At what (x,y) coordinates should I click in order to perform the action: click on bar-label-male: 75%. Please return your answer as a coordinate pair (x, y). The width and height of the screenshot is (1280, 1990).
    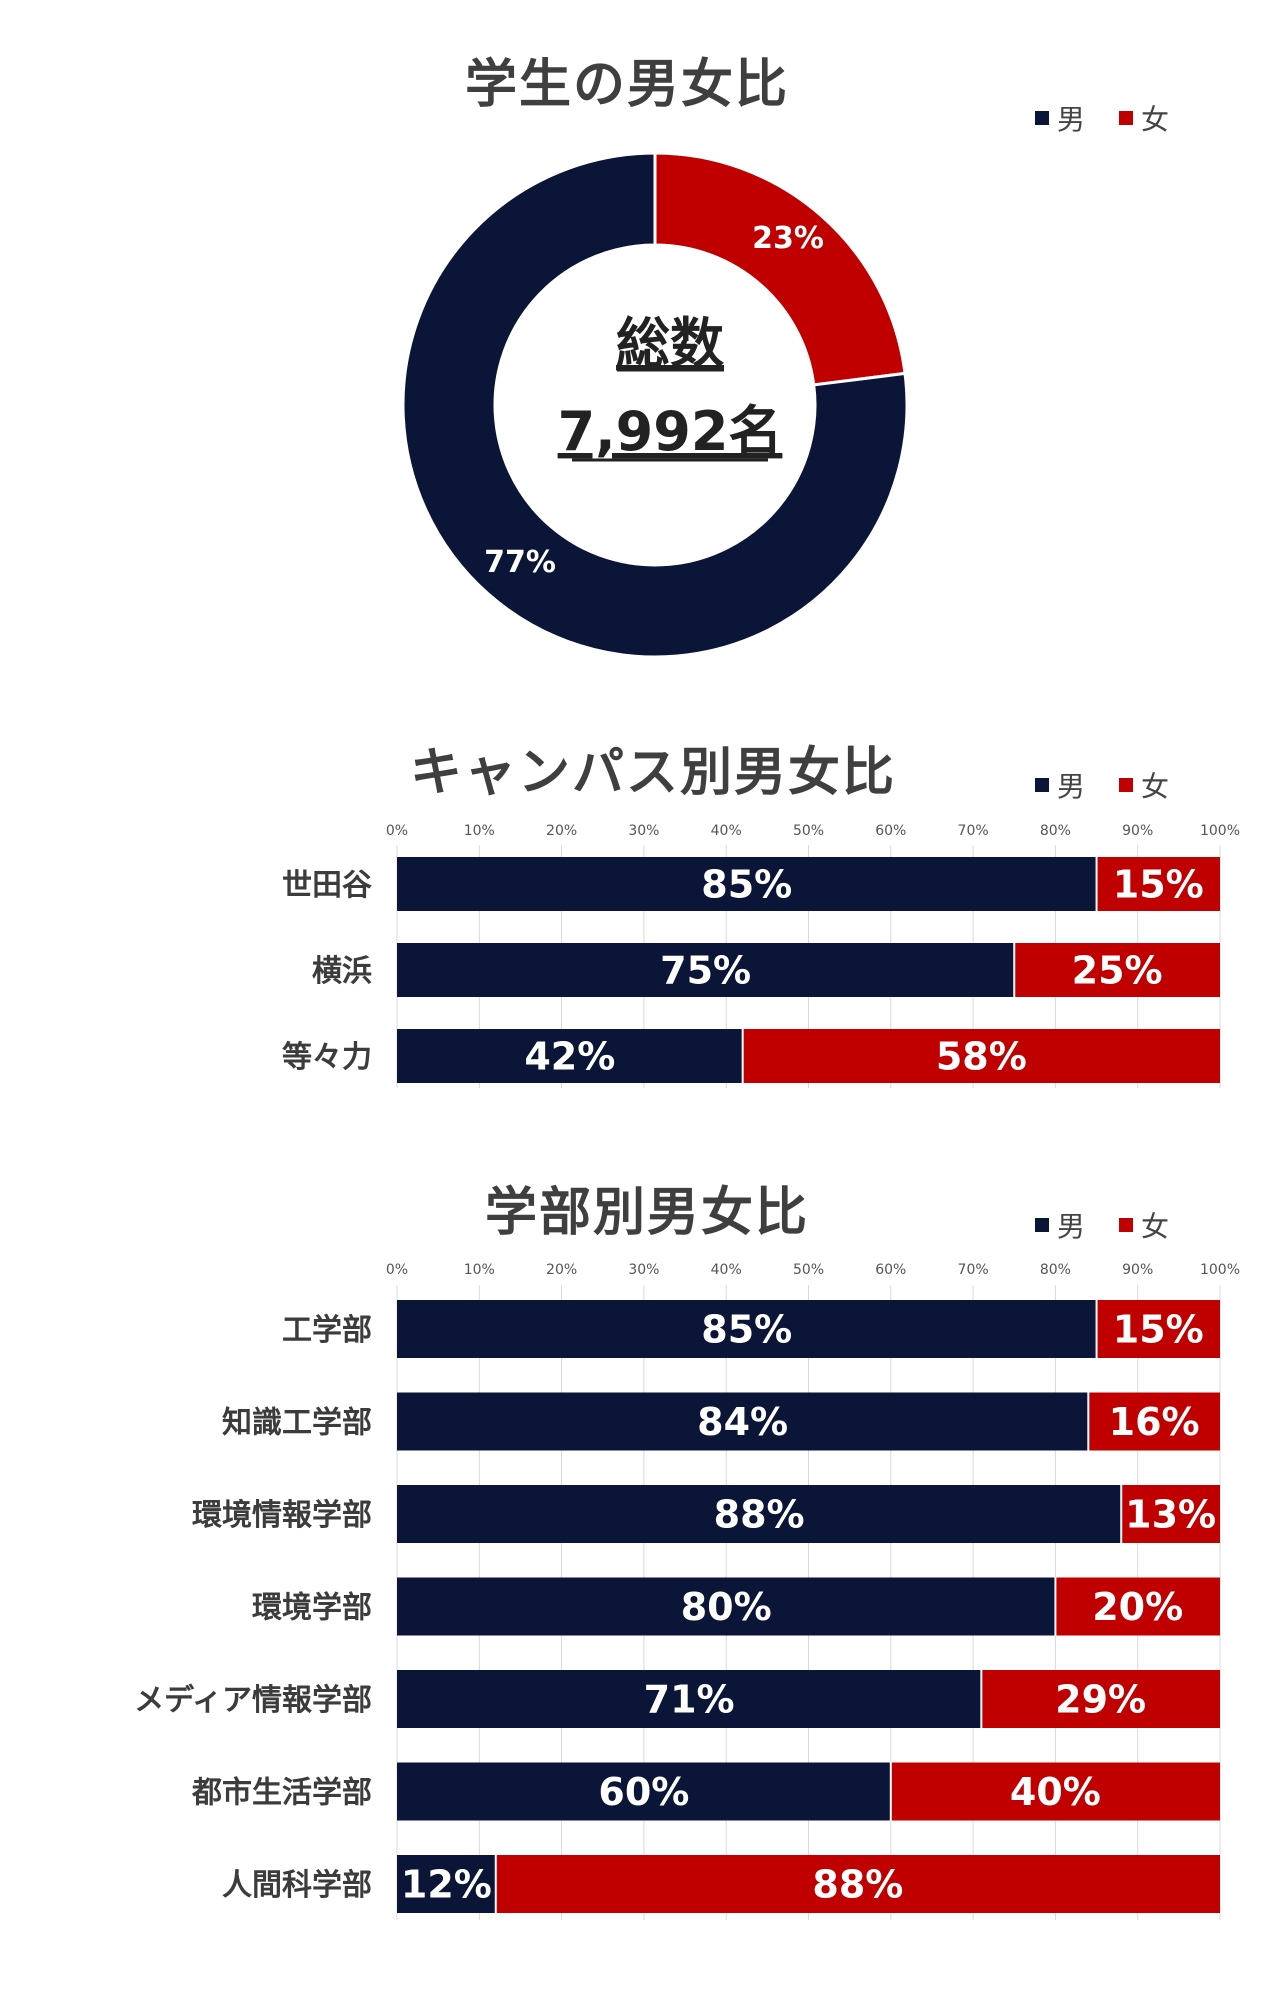
    Looking at the image, I should click on (705, 971).